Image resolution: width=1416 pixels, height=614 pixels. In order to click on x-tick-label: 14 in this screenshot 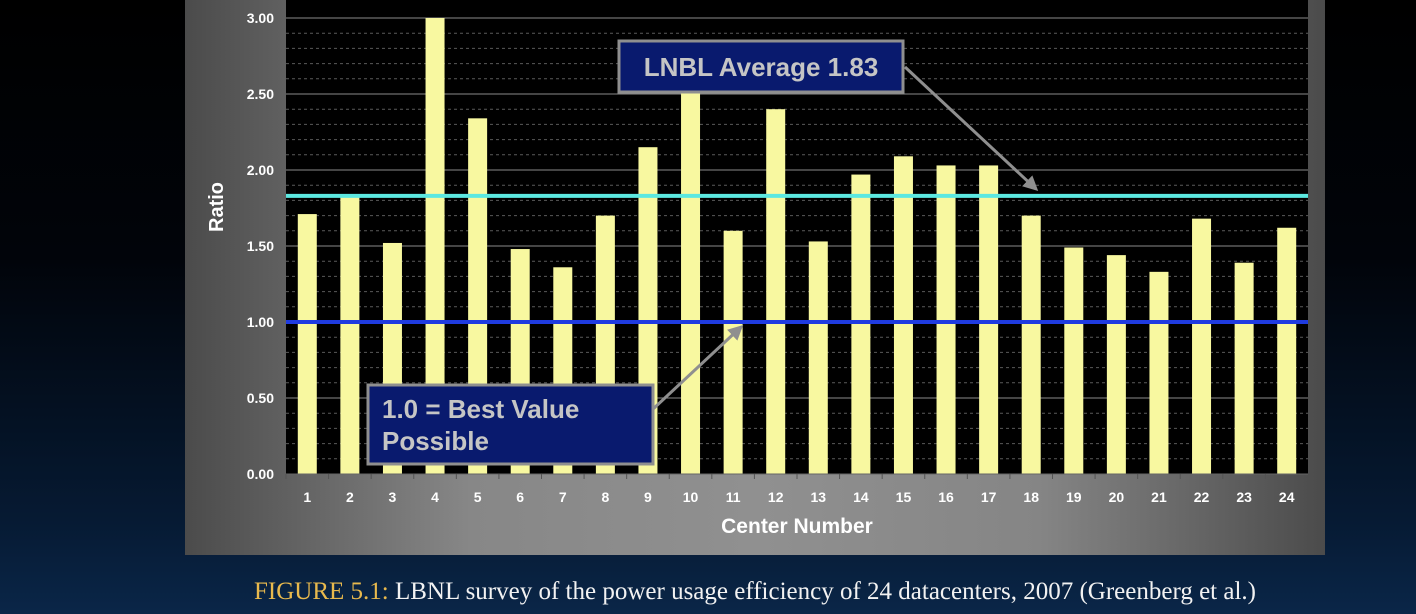, I will do `click(861, 497)`.